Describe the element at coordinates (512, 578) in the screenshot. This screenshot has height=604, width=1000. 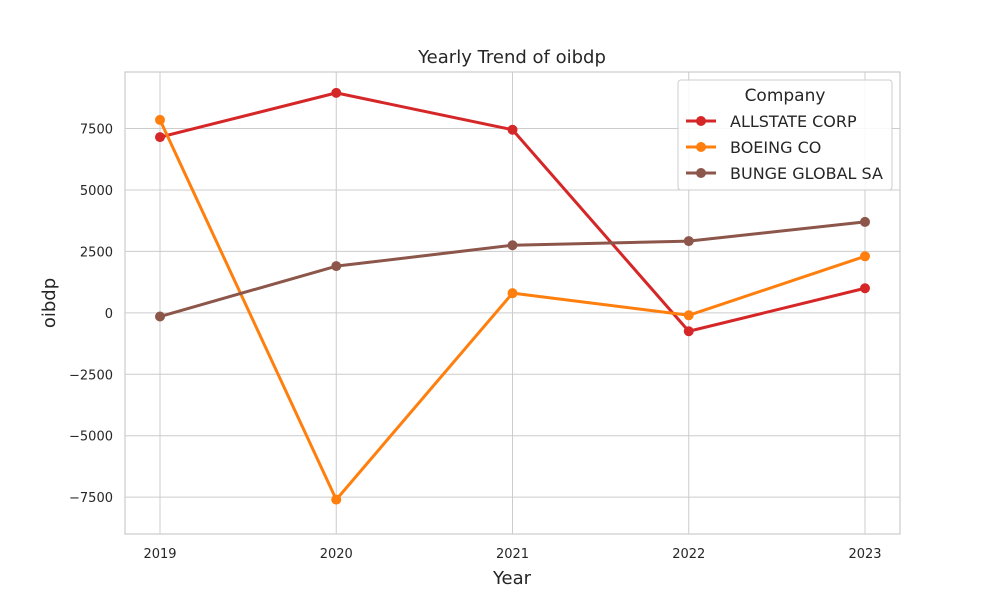
I see `x-axis-label: Year` at that location.